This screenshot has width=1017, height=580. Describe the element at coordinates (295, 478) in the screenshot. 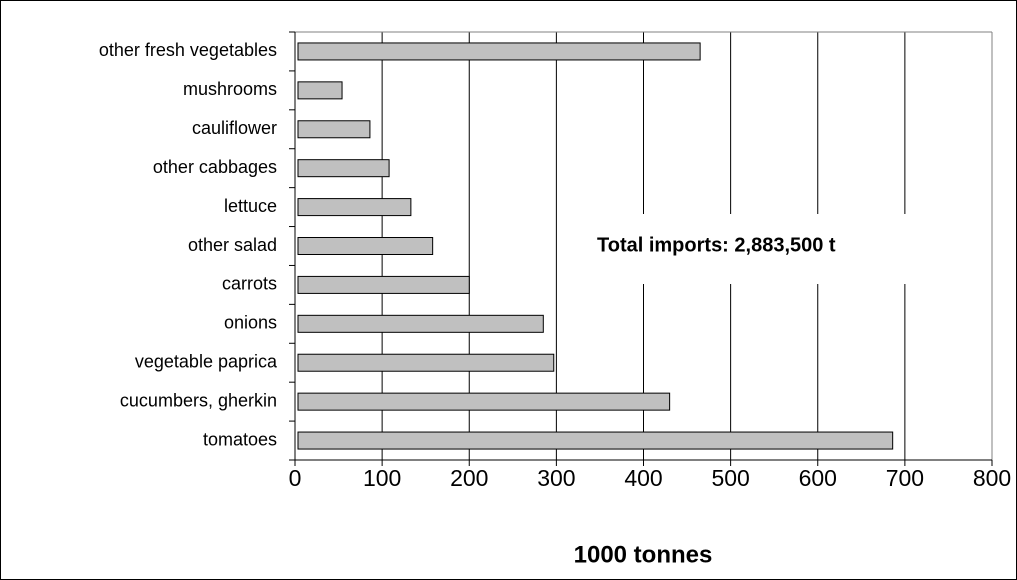

I see `x-tick-label: 0` at that location.